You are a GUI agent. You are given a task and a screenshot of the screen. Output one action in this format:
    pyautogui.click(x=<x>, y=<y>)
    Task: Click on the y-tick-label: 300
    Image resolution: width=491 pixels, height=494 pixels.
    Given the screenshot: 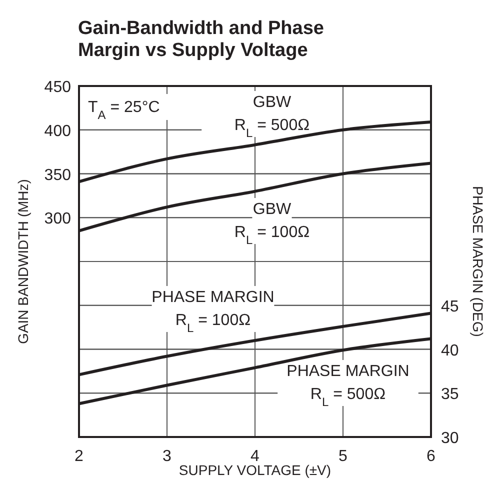 What is the action you would take?
    pyautogui.click(x=58, y=219)
    